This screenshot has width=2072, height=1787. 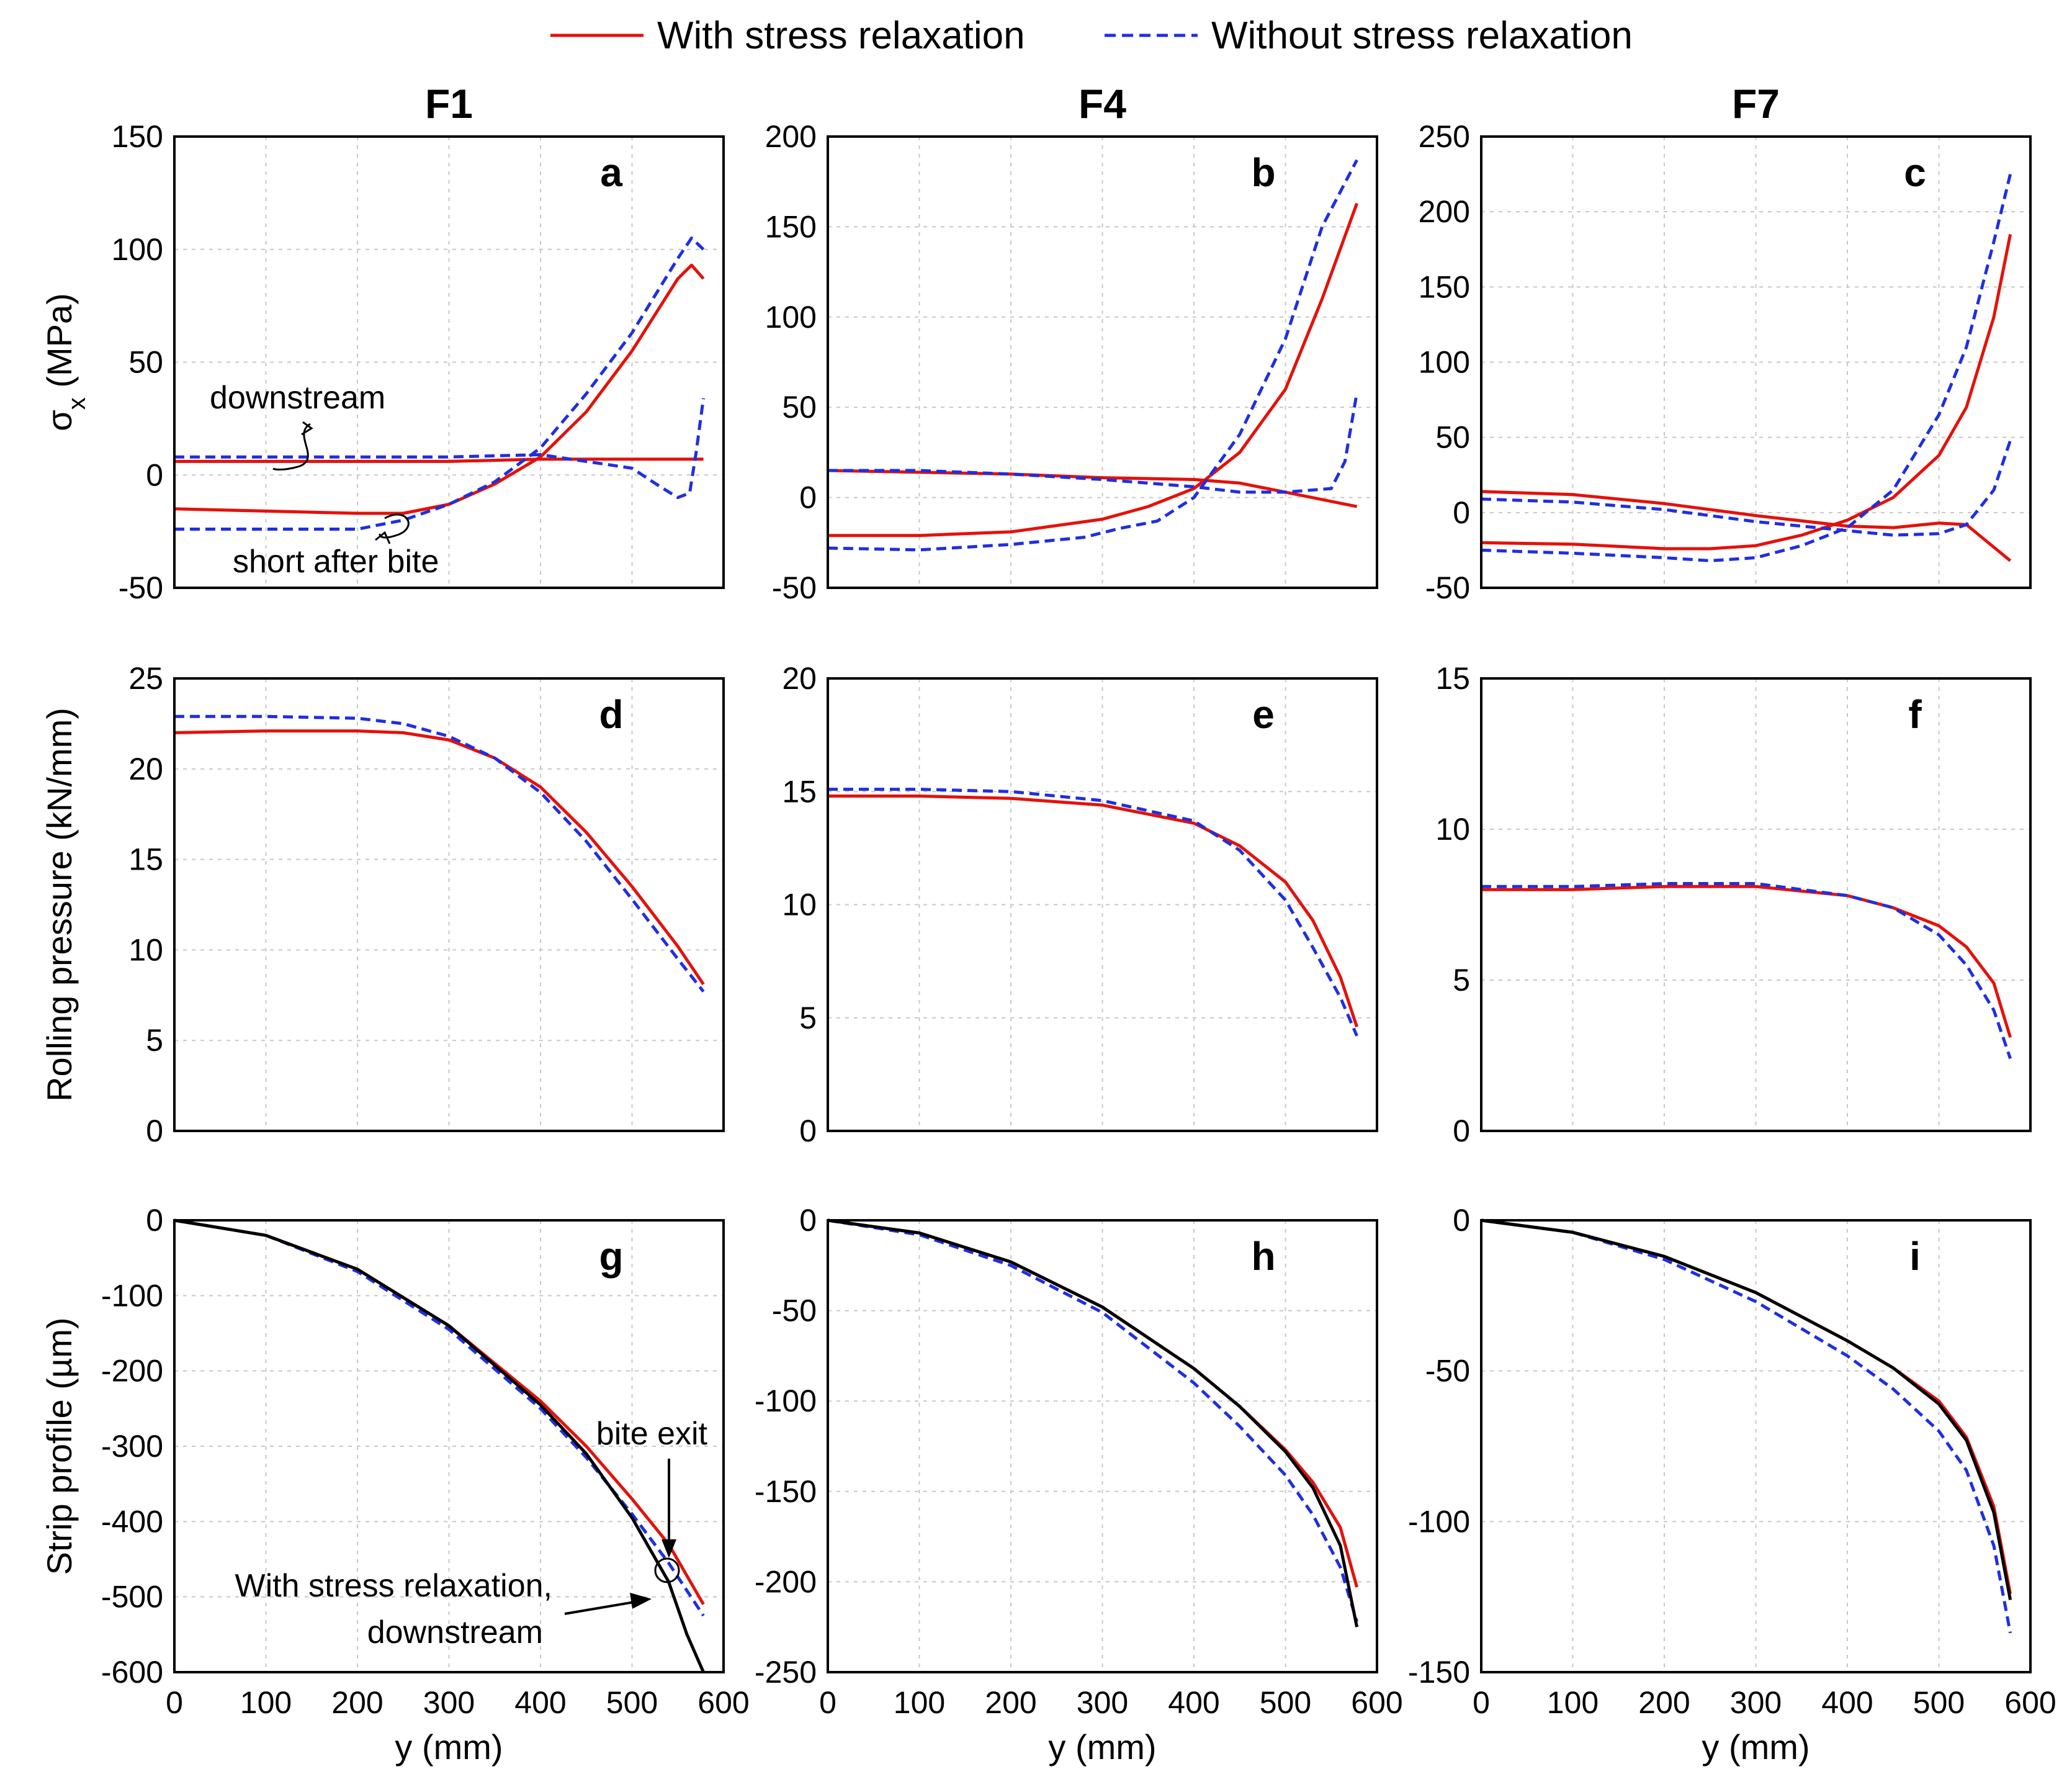 What do you see at coordinates (154, 1040) in the screenshot?
I see `y-tick-label: 5` at bounding box center [154, 1040].